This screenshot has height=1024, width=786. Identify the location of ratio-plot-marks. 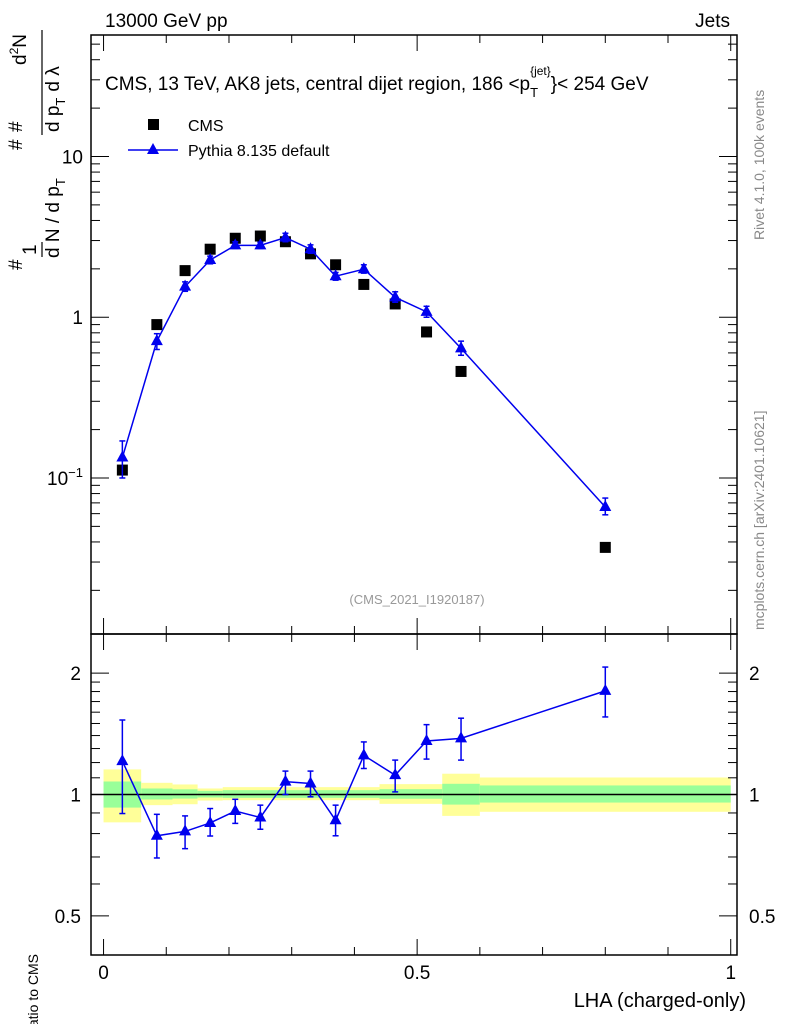
(364, 762).